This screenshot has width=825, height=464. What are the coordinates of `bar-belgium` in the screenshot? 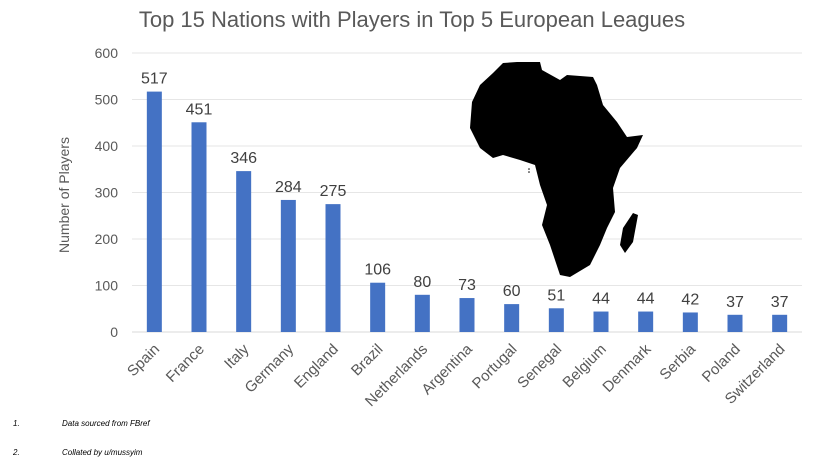 It's located at (601, 321).